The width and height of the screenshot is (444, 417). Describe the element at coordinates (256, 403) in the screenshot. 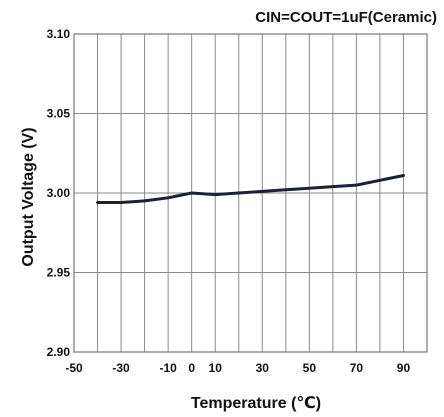

I see `x-axis-label: Temperature (℃)` at that location.